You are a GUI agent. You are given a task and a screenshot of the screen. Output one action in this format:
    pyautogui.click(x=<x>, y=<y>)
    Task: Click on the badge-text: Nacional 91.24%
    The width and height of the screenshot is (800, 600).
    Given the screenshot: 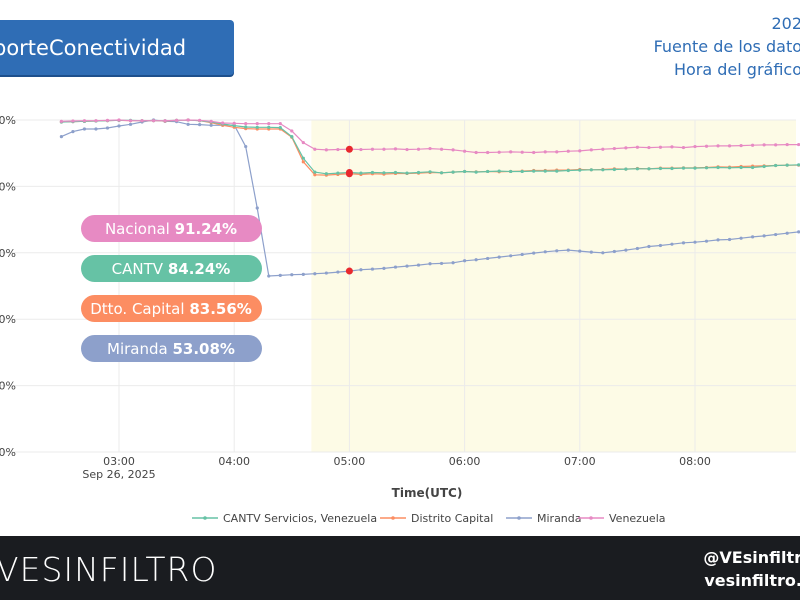 What is the action you would take?
    pyautogui.click(x=171, y=229)
    